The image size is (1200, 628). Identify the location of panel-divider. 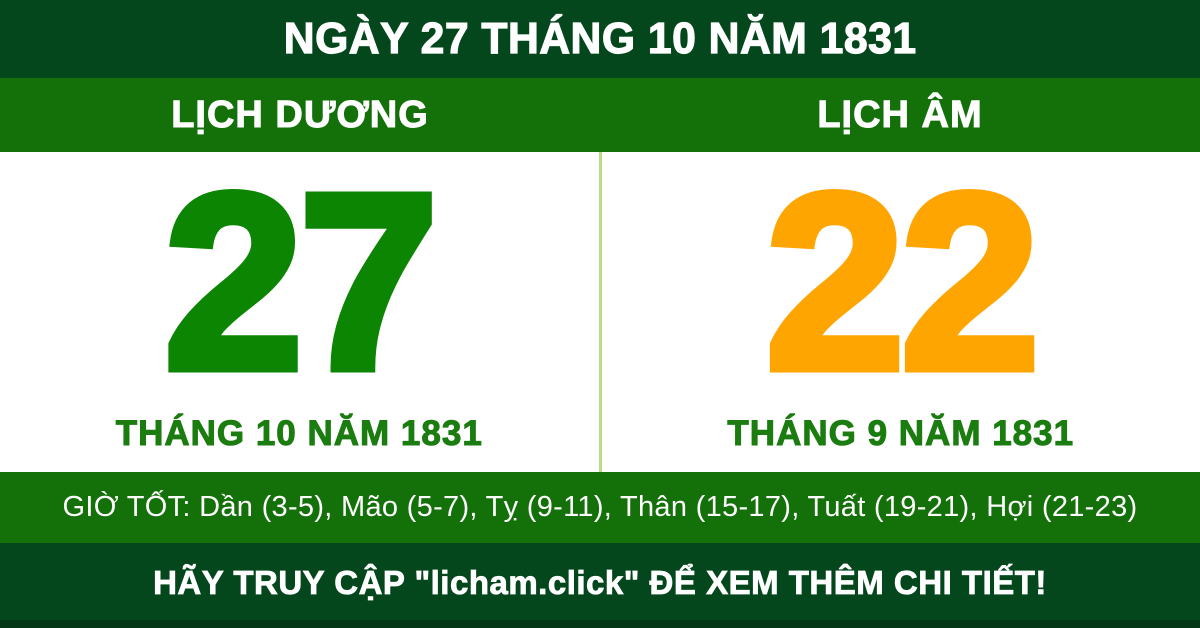
(600, 312).